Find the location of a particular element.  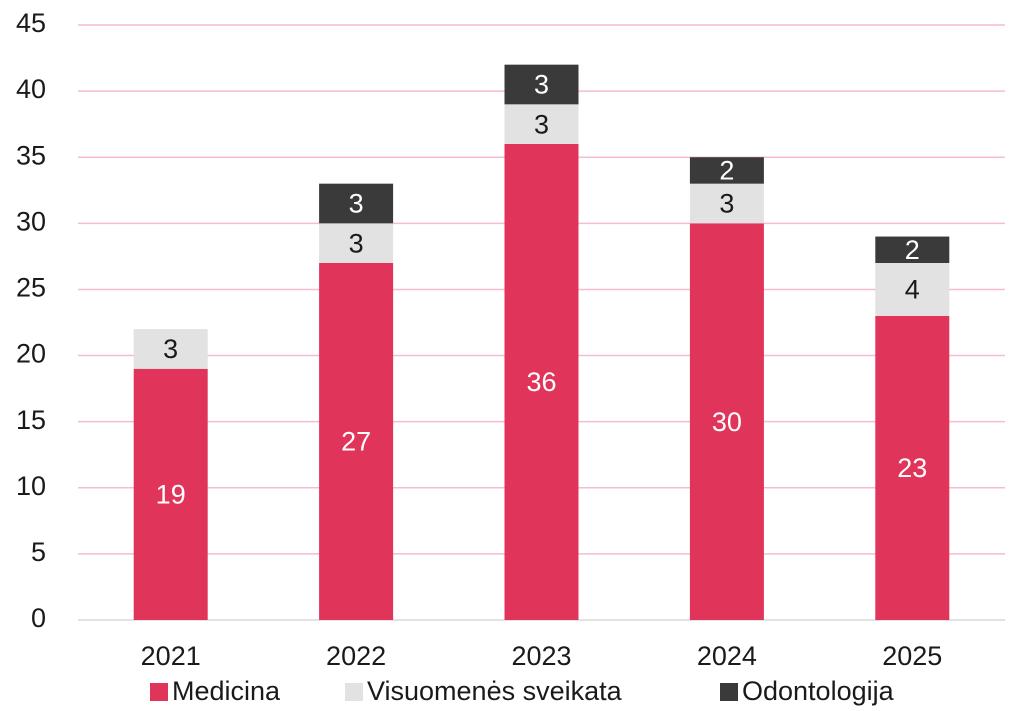

x-tick-label: 2021 is located at coordinates (171, 656).